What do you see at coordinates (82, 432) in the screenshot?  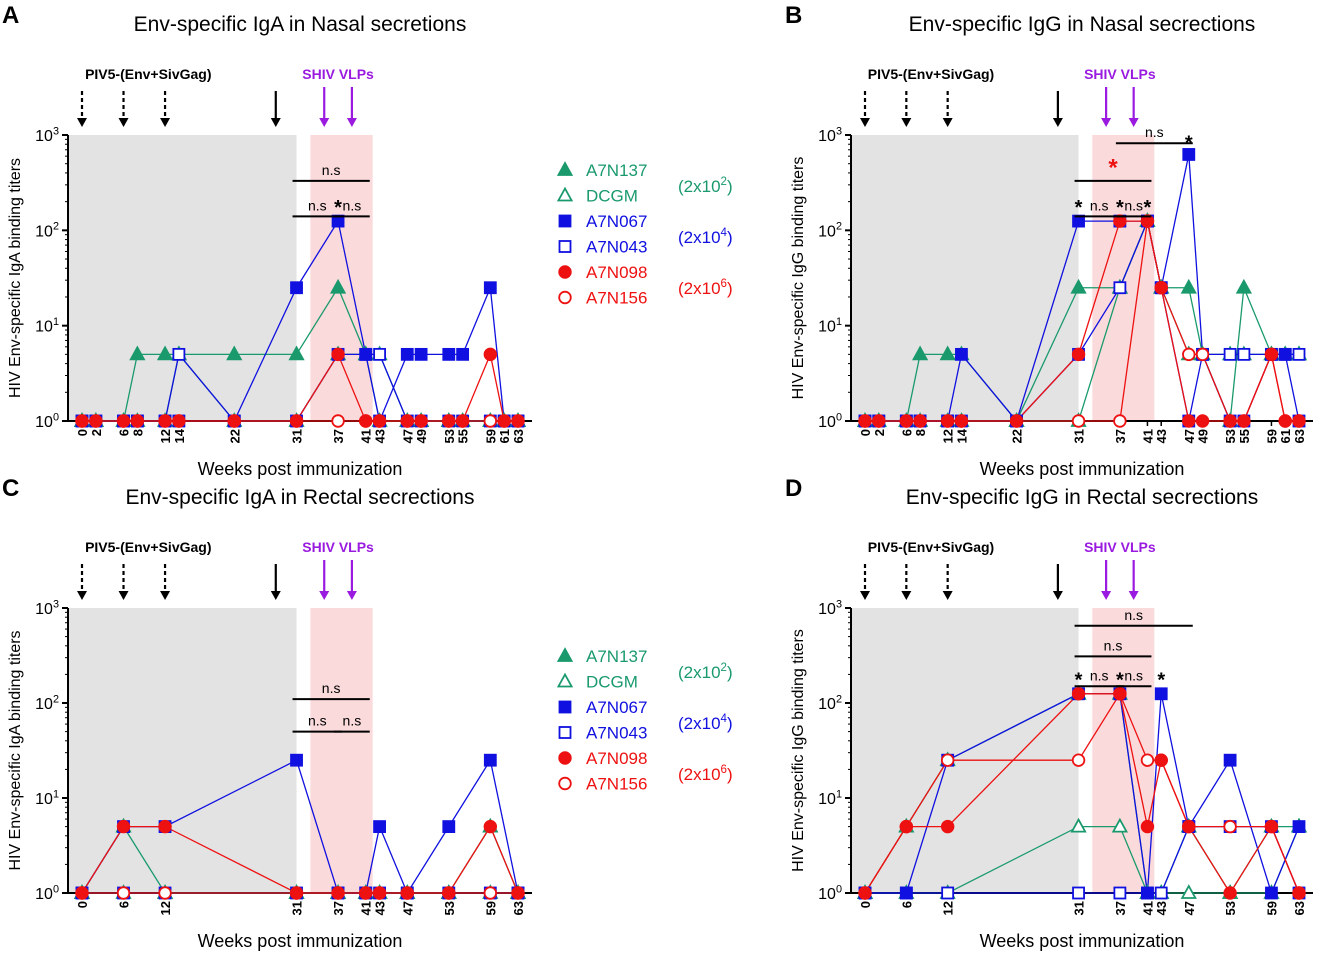 I see `x-tick-label: 0` at bounding box center [82, 432].